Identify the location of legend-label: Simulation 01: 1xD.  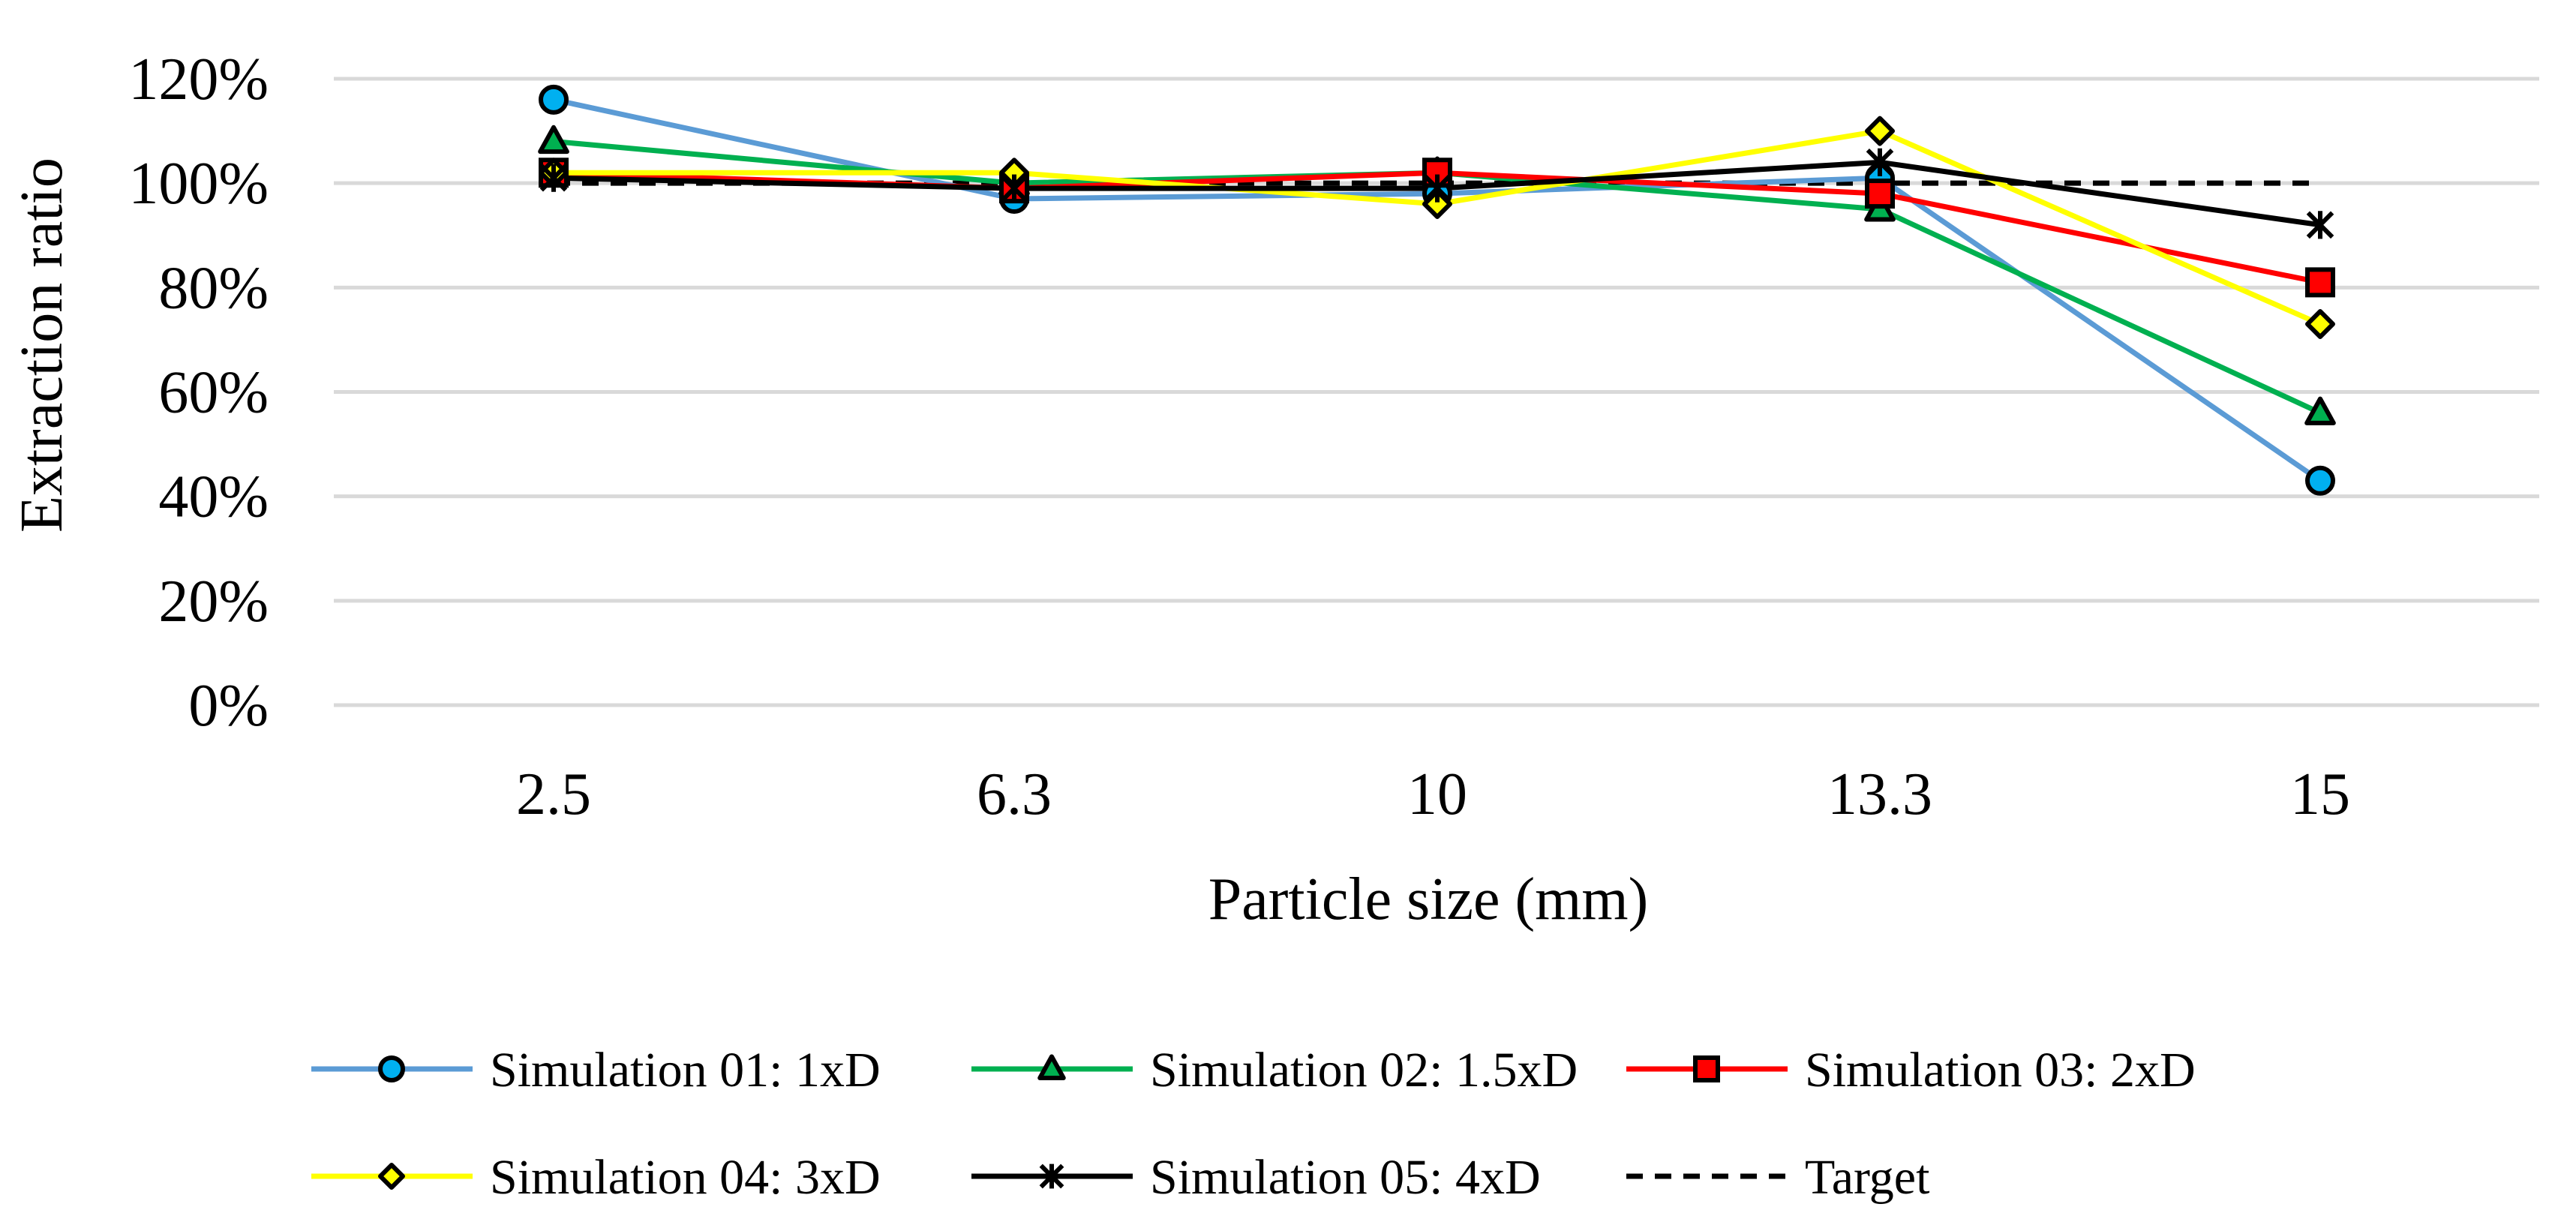
(685, 1070).